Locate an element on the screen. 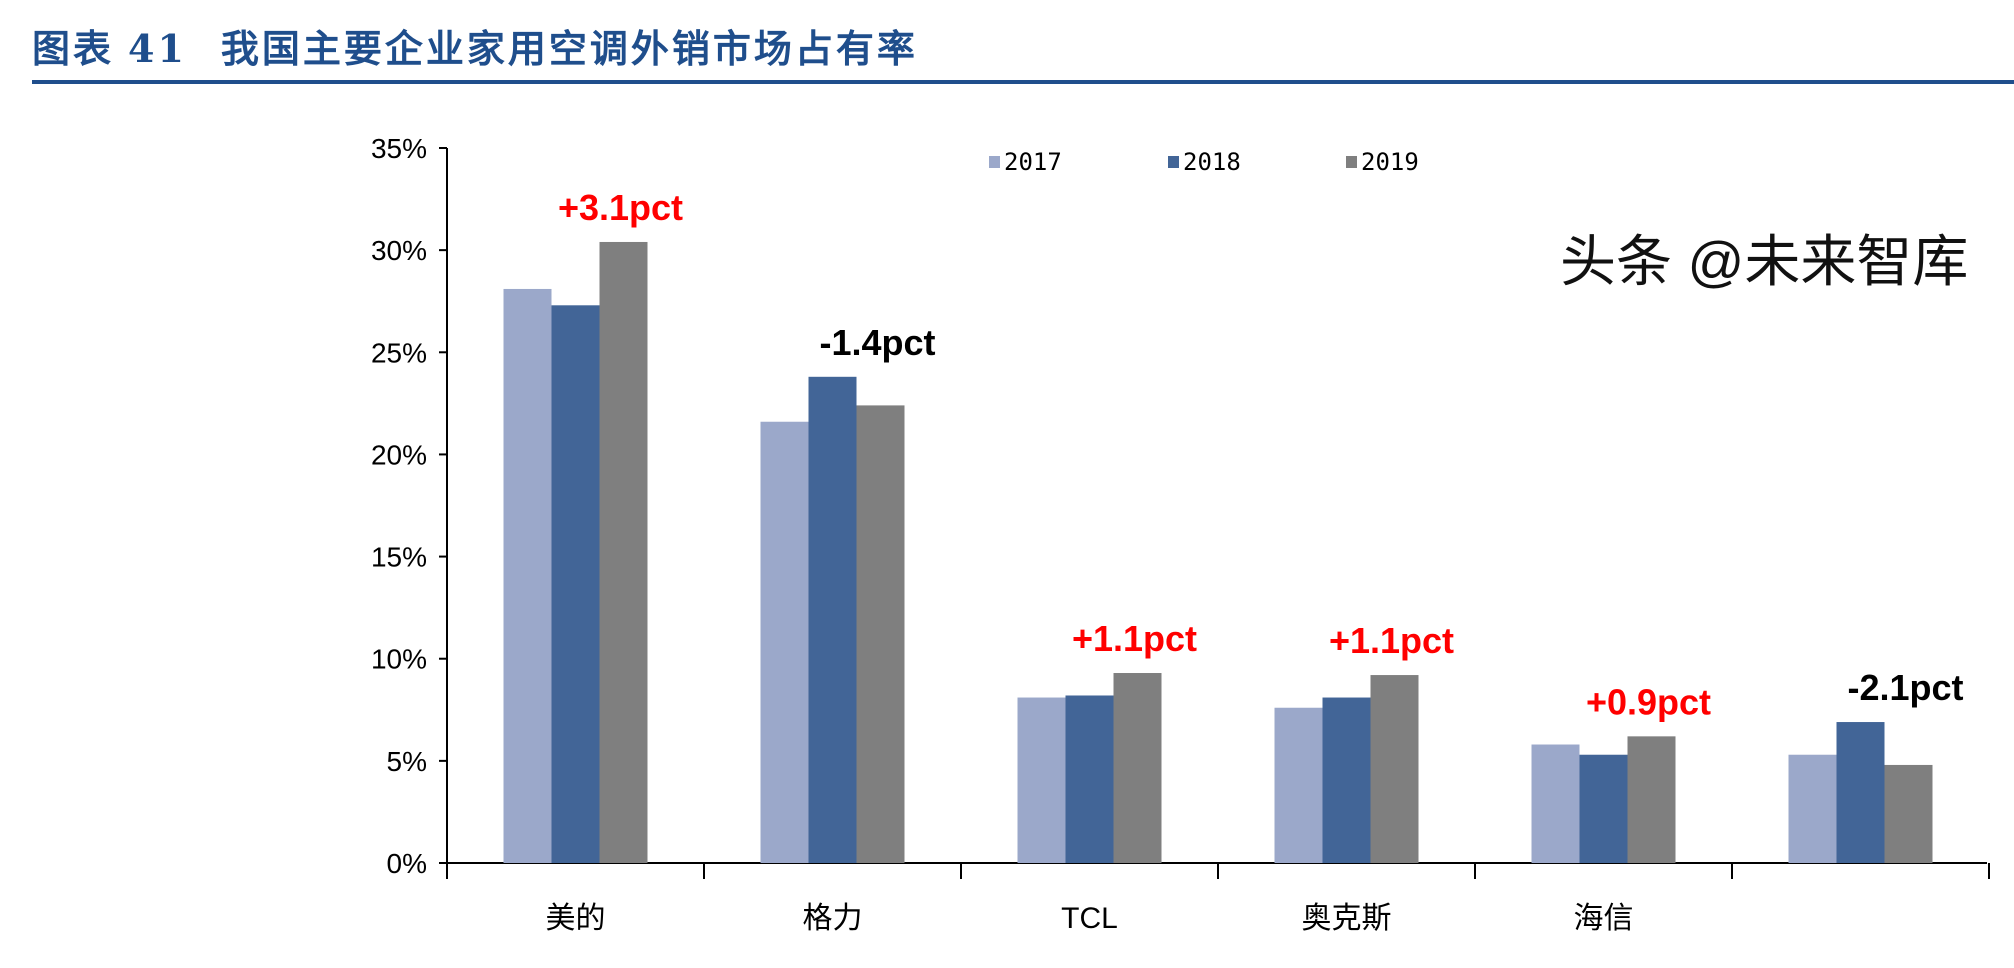  y-tick-label: 10% is located at coordinates (399, 659).